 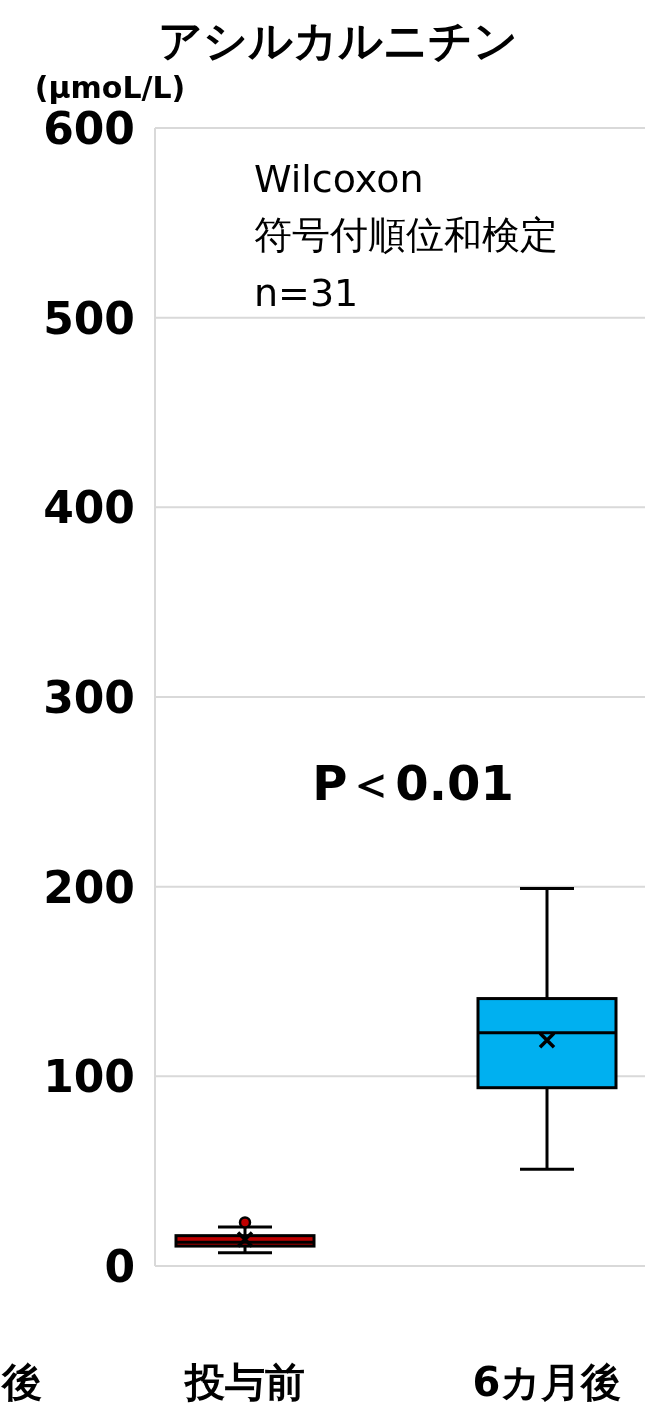 What do you see at coordinates (89, 318) in the screenshot?
I see `y-tick-label: 500` at bounding box center [89, 318].